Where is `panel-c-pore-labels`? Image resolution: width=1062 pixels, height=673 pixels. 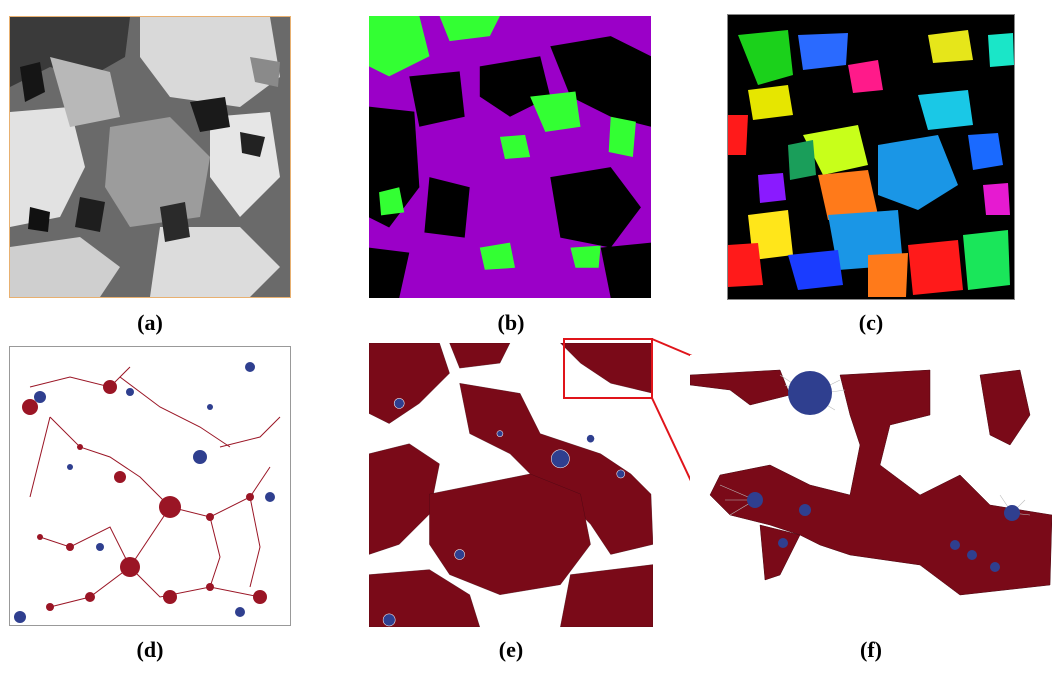 panel-c-pore-labels is located at coordinates (871, 157).